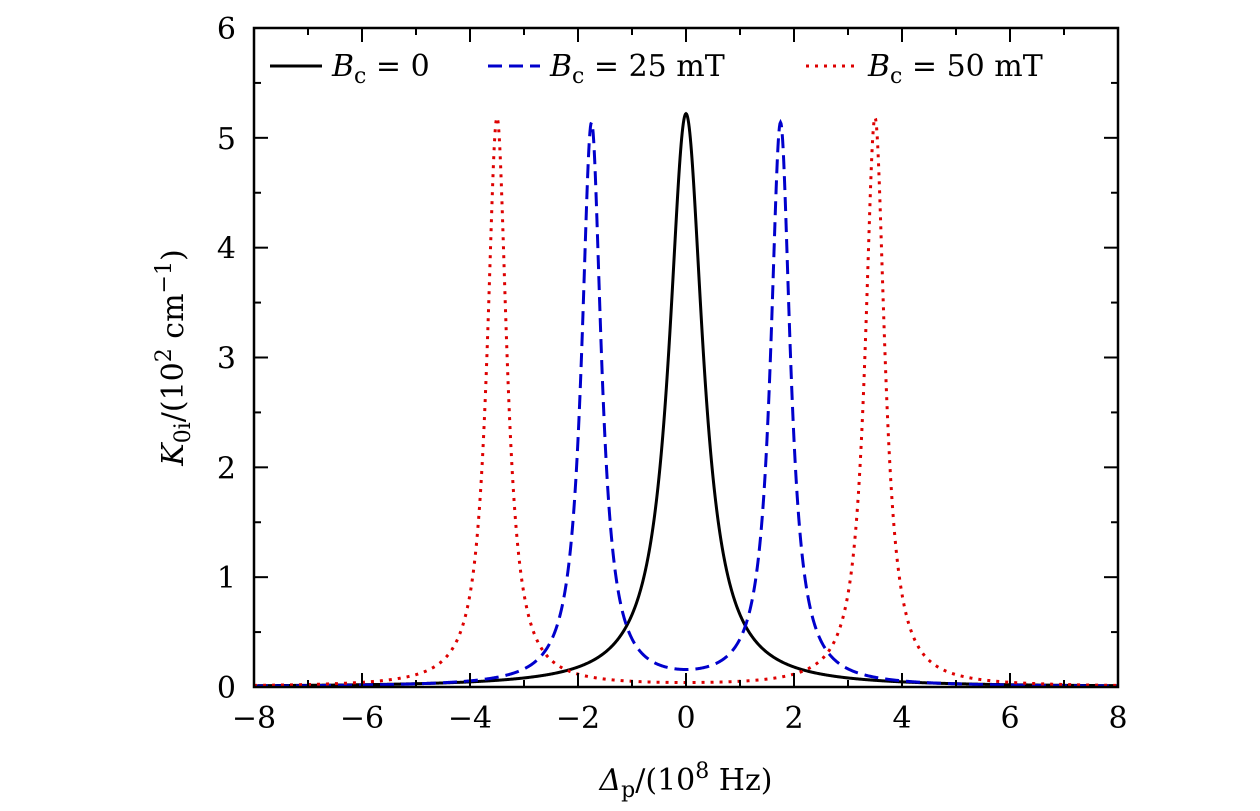  Describe the element at coordinates (470, 718) in the screenshot. I see `x-tick-label: −4` at that location.